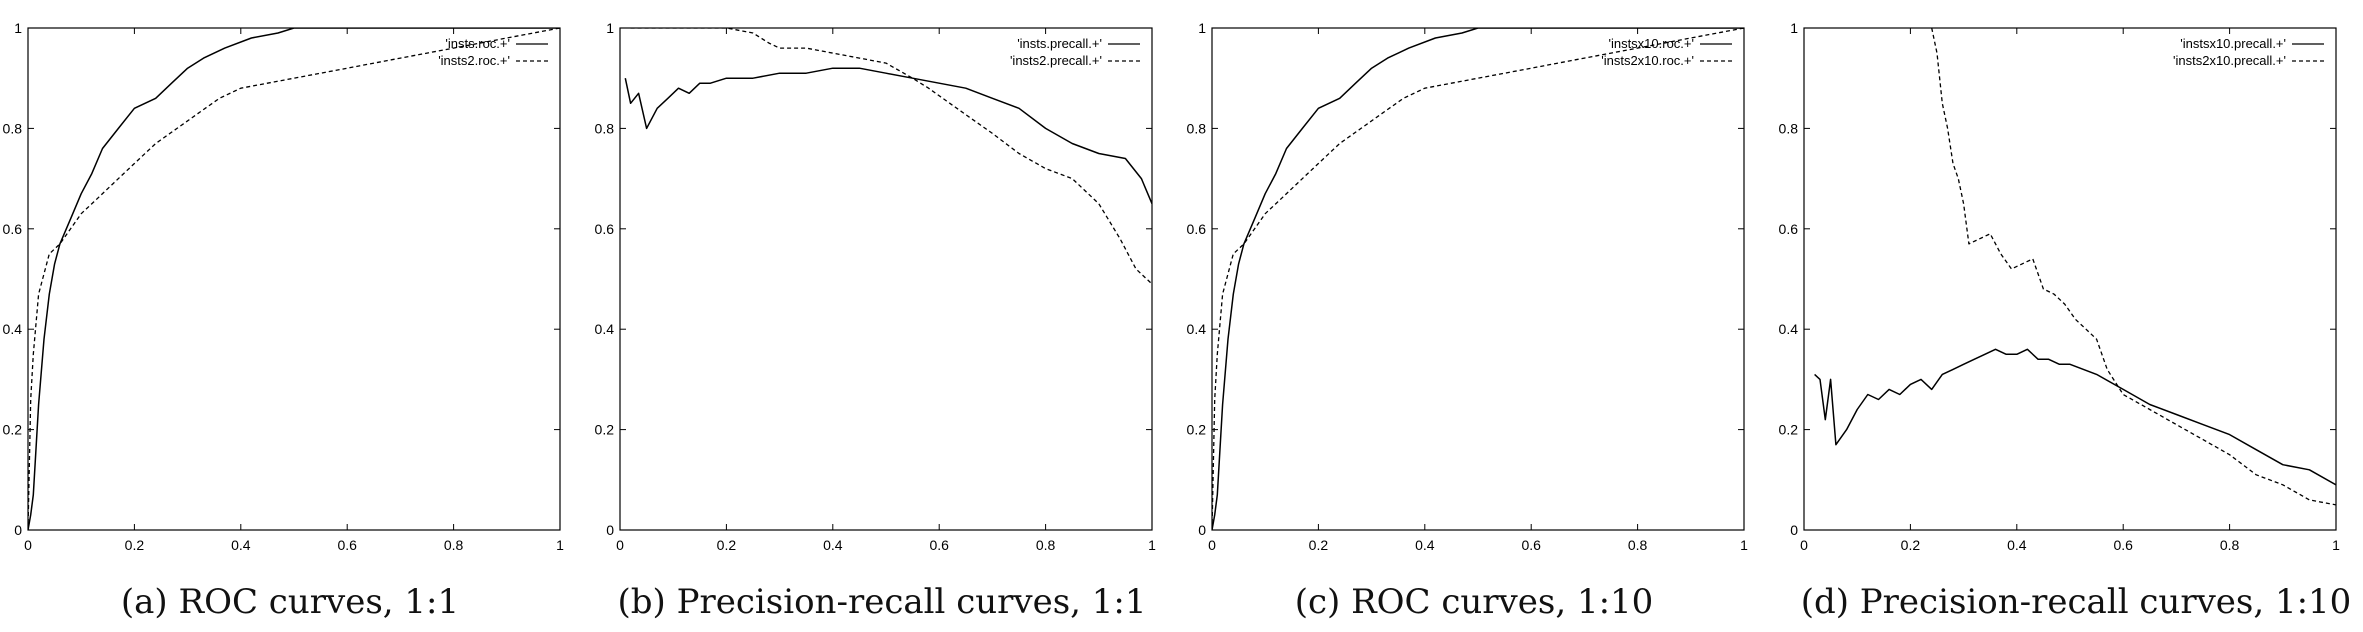 This screenshot has width=2363, height=632. Describe the element at coordinates (2233, 43) in the screenshot. I see `legend-label: 'instsx10.precall.+'` at that location.